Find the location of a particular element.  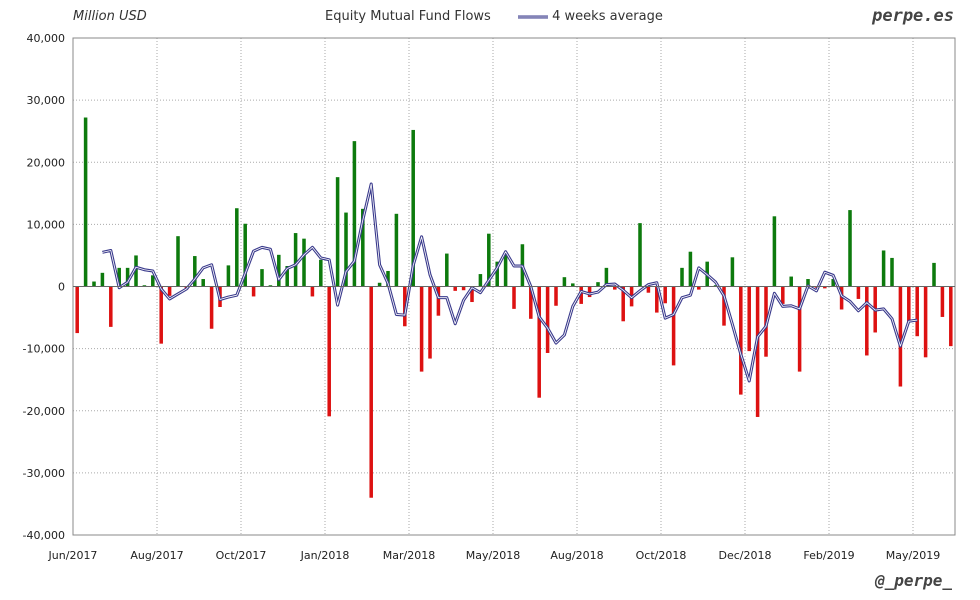

y-tick-label: 10,000 is located at coordinates (46, 224).